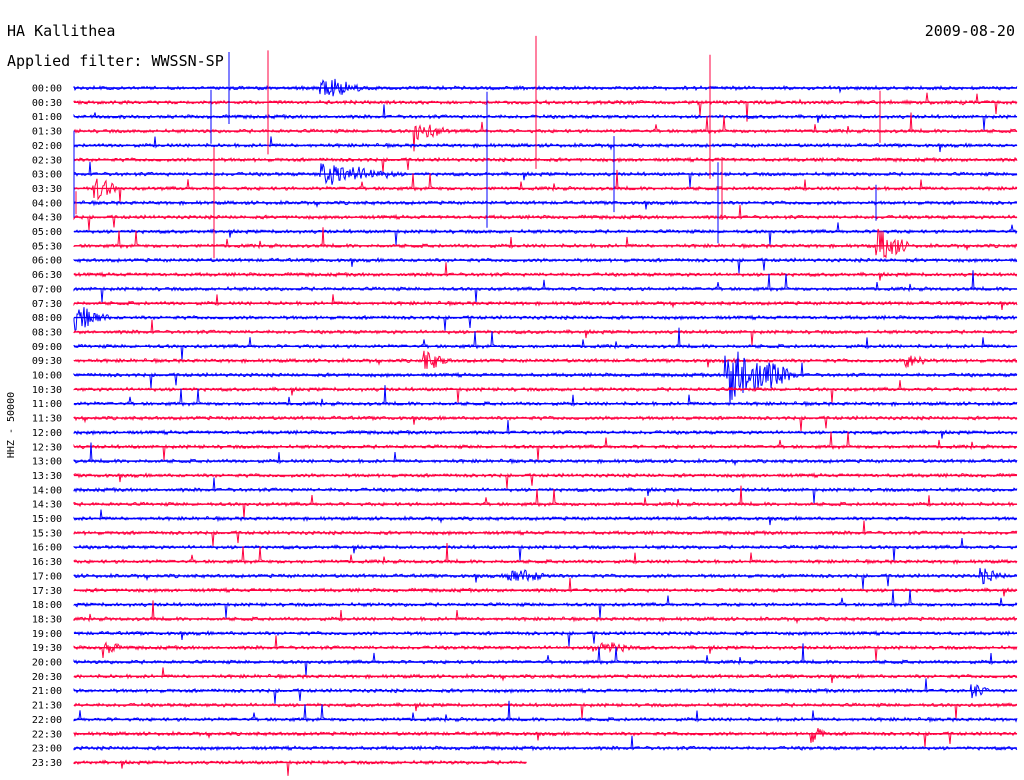 This screenshot has height=780, width=1024. Describe the element at coordinates (47, 591) in the screenshot. I see `row-time-label: 17:30` at that location.